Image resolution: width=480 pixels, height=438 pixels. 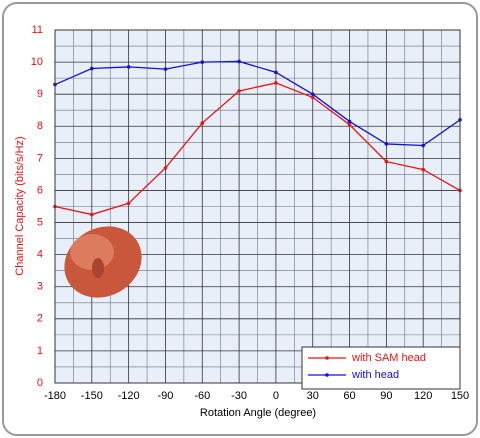 What do you see at coordinates (349, 396) in the screenshot?
I see `x-tick-label: 60` at bounding box center [349, 396].